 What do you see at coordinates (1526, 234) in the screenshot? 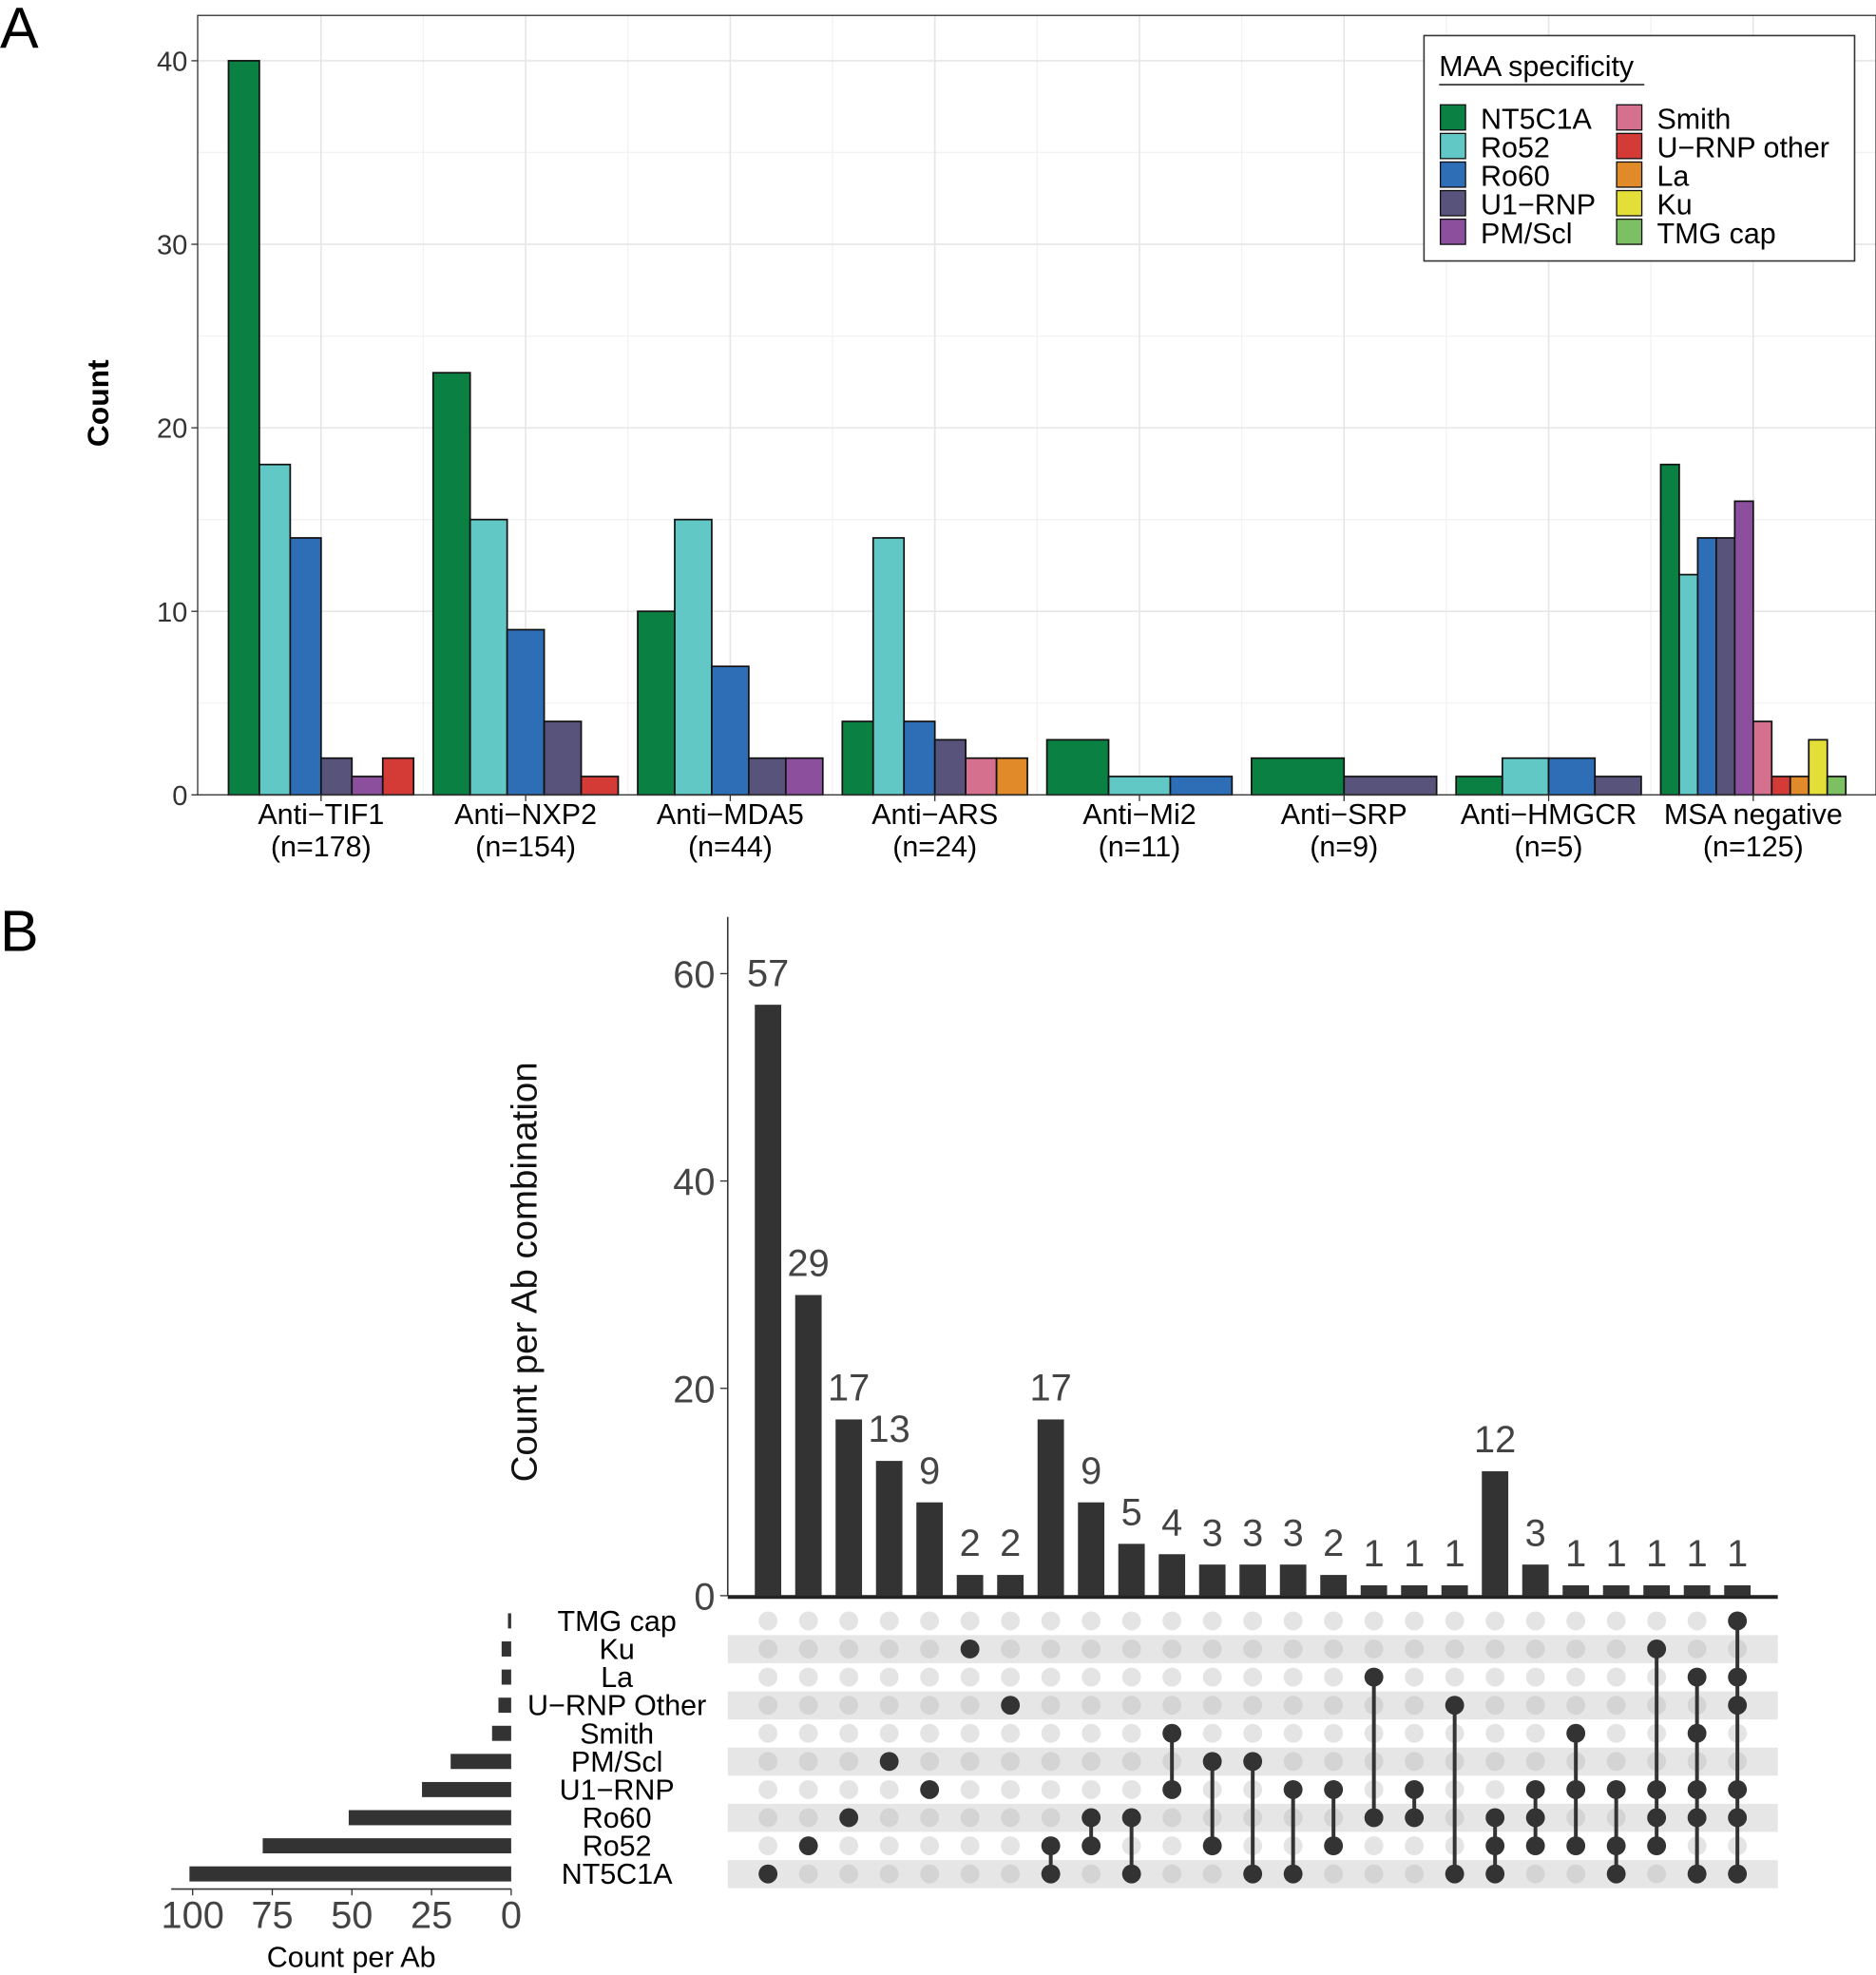
I see `legend-label: PM/Scl` at bounding box center [1526, 234].